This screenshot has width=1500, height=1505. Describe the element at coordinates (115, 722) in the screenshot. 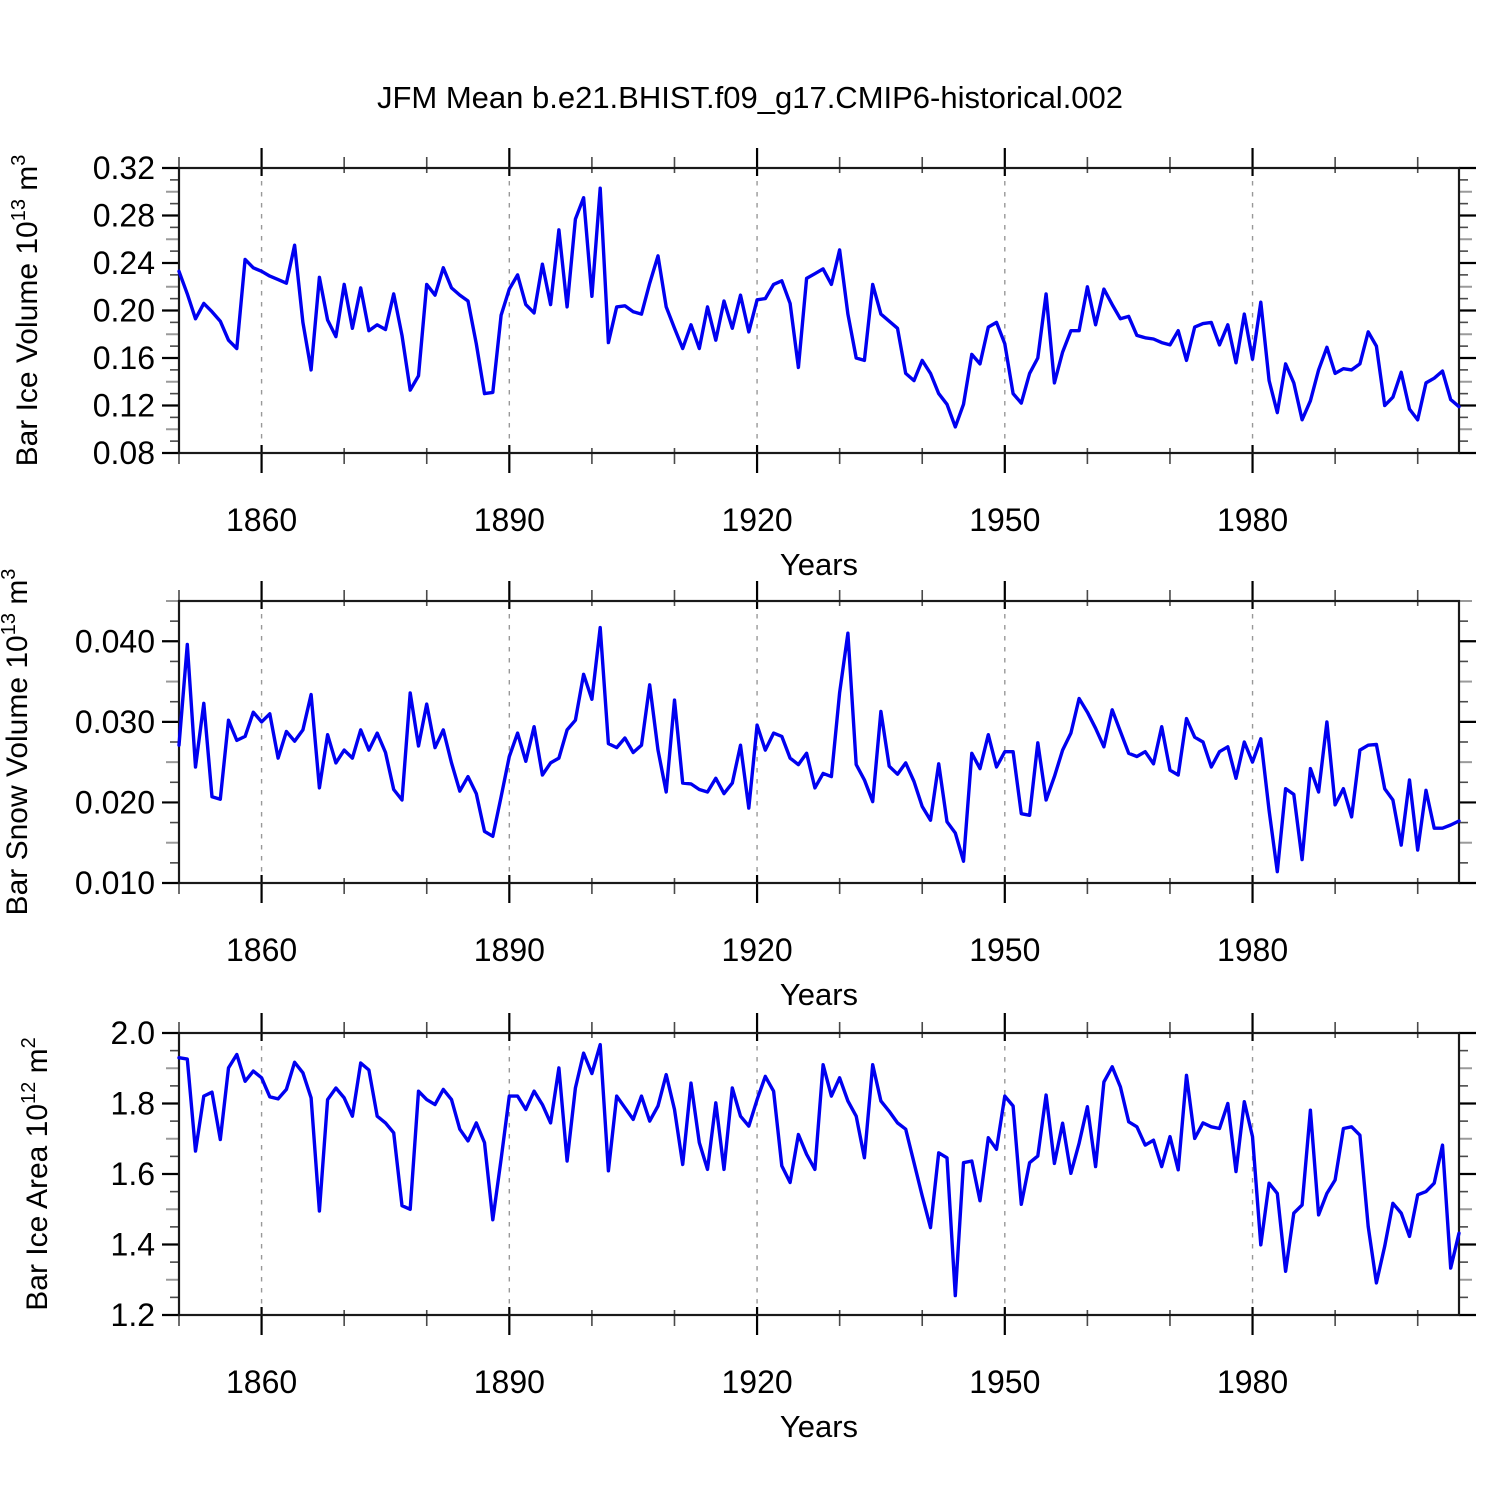

I see `y-tick-label: 0.030` at that location.